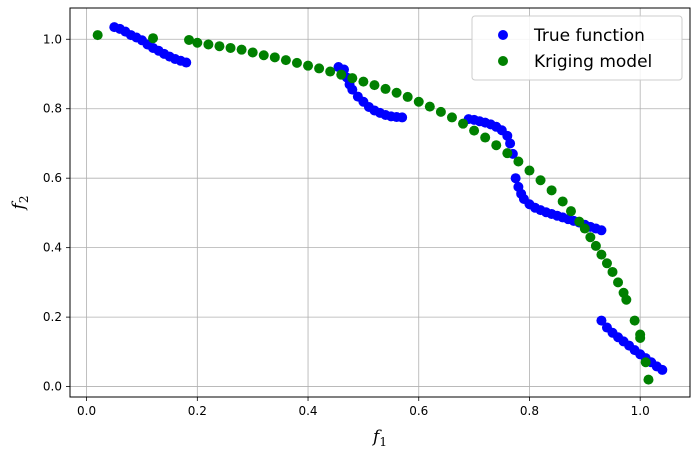 The height and width of the screenshot is (456, 699). What do you see at coordinates (418, 411) in the screenshot?
I see `x-tick-label: 0.6` at bounding box center [418, 411].